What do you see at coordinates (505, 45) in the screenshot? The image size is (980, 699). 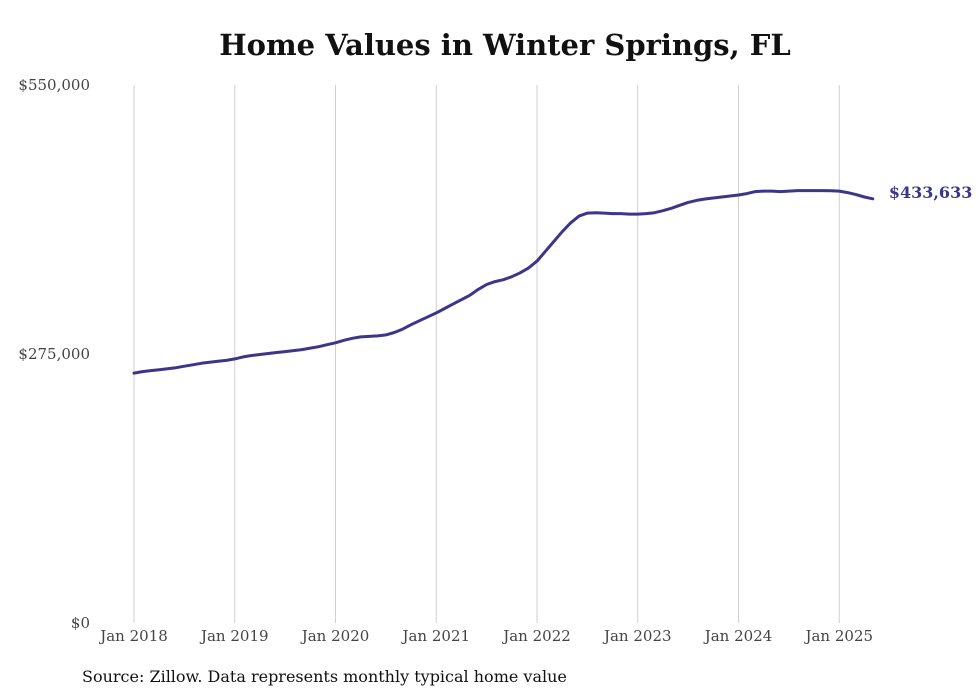 I see `chart-title: Home Values in Winter Springs, FL` at bounding box center [505, 45].